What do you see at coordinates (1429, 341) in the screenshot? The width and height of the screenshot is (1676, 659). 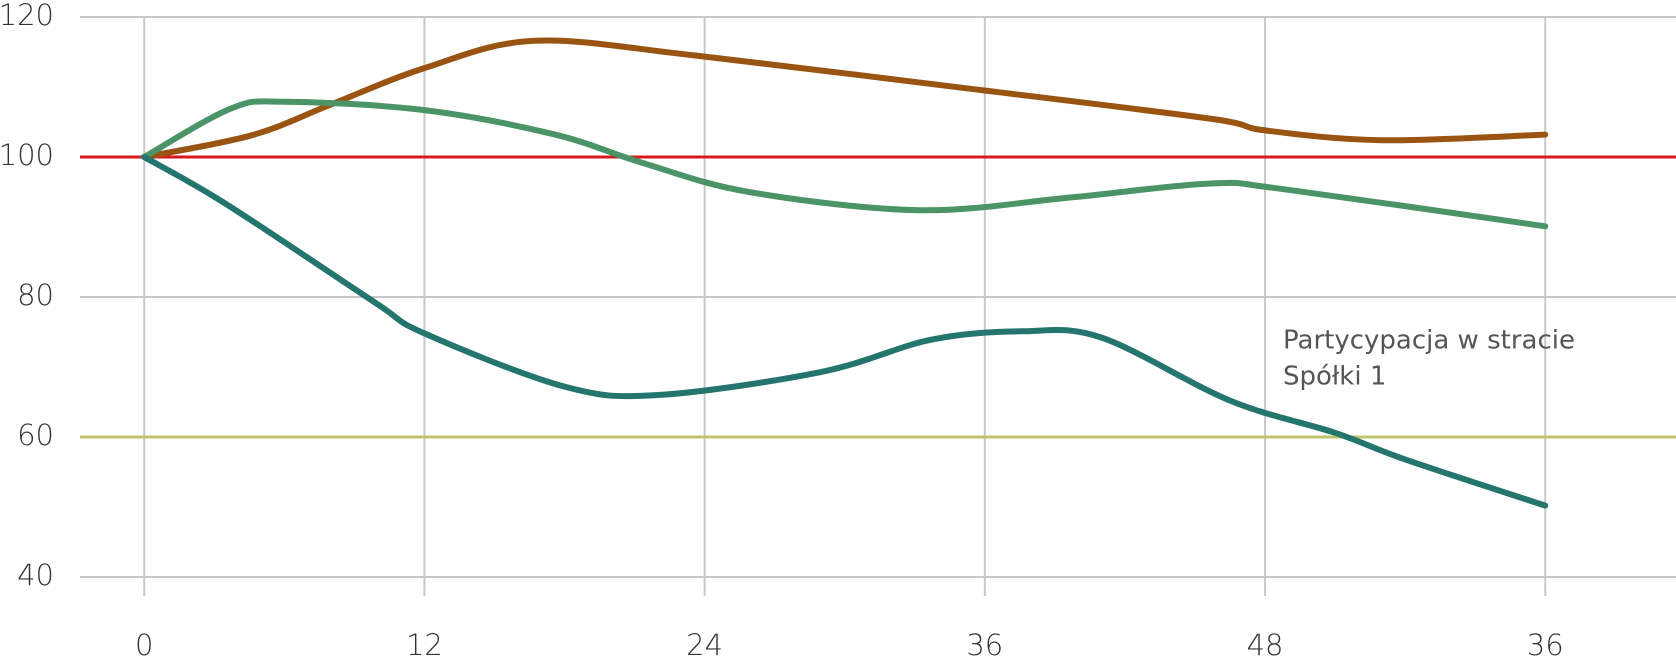 I see `annotation: Partycypacja w stracie` at bounding box center [1429, 341].